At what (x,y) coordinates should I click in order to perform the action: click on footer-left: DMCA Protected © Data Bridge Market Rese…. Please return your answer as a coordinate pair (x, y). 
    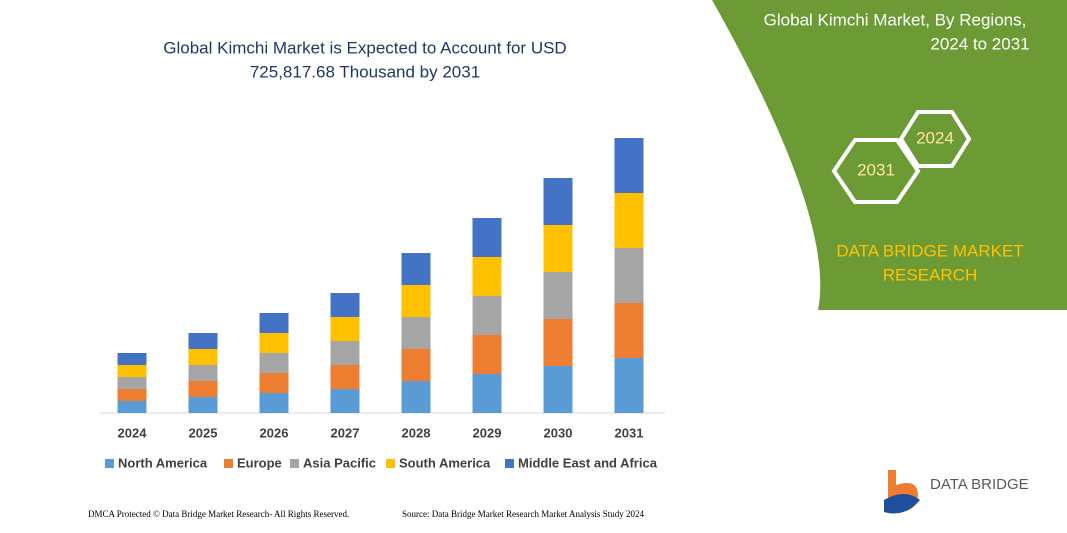
    Looking at the image, I should click on (218, 514).